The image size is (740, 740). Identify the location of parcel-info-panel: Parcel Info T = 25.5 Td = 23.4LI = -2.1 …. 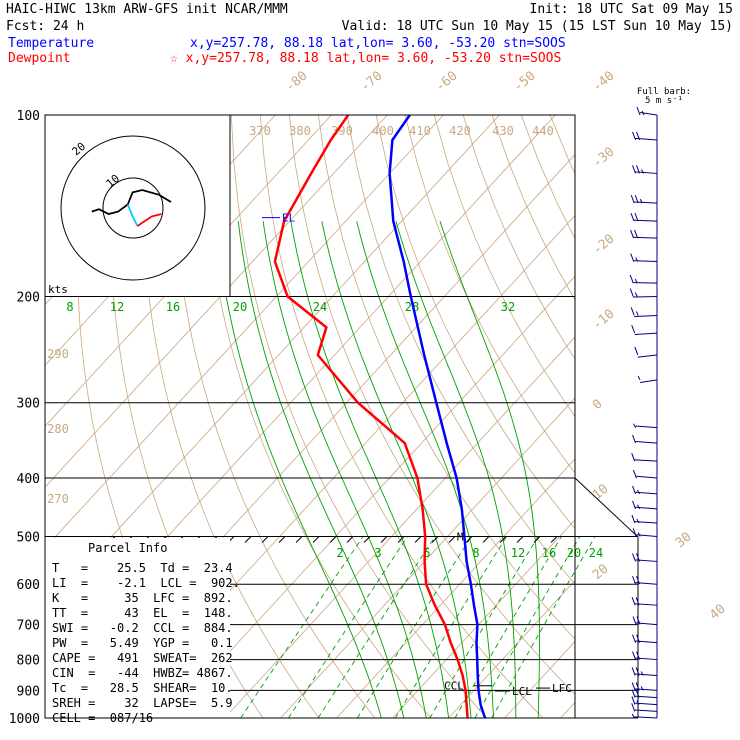
(142, 631).